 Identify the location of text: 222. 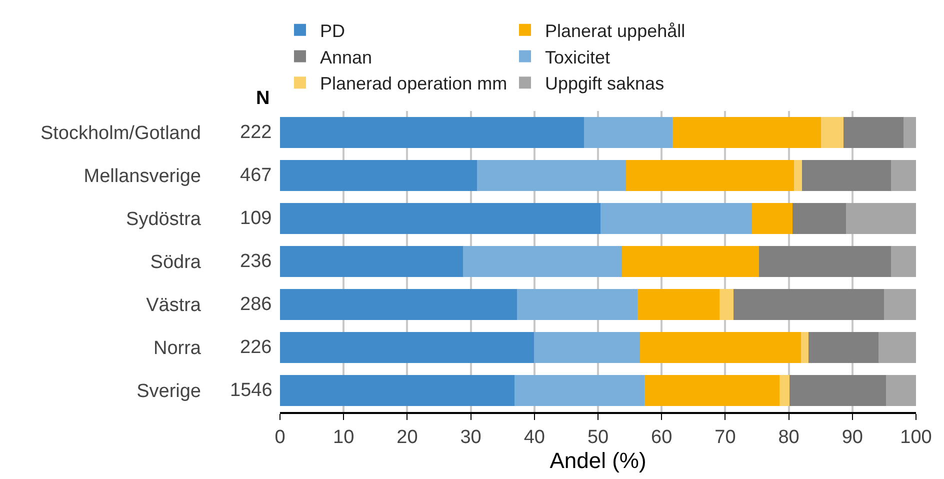
(256, 132).